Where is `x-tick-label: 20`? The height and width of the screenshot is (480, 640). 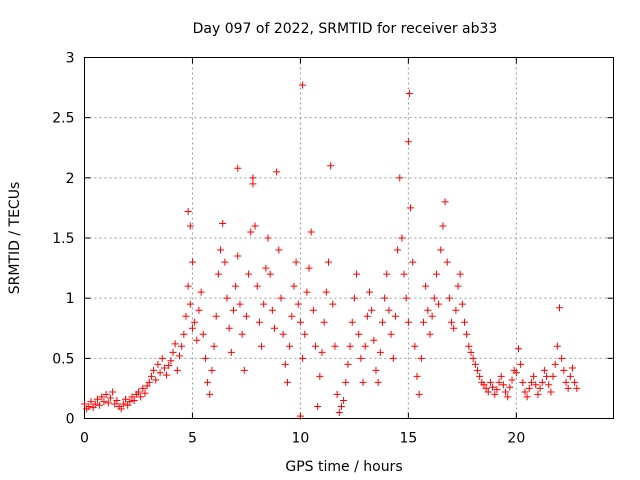 x-tick-label: 20 is located at coordinates (516, 439).